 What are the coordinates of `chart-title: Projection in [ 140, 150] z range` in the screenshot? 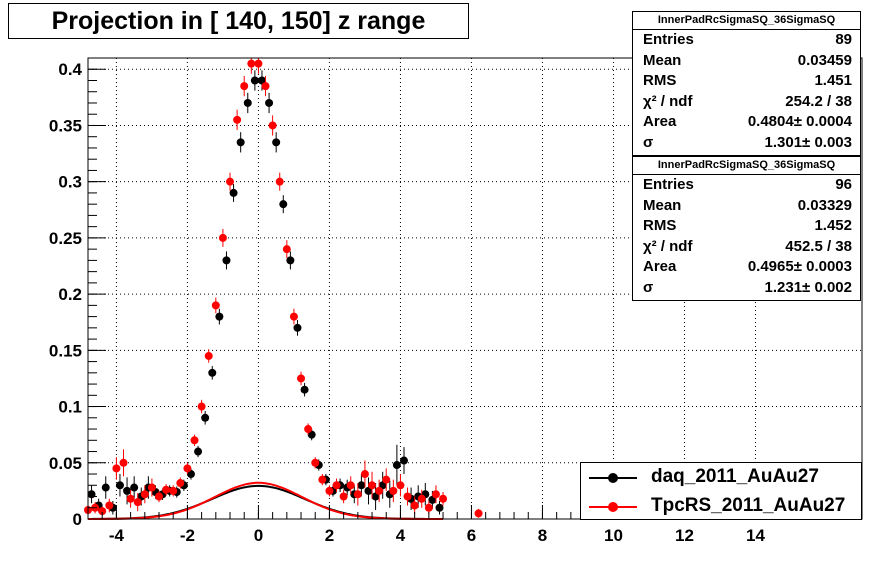 It's located at (238, 21).